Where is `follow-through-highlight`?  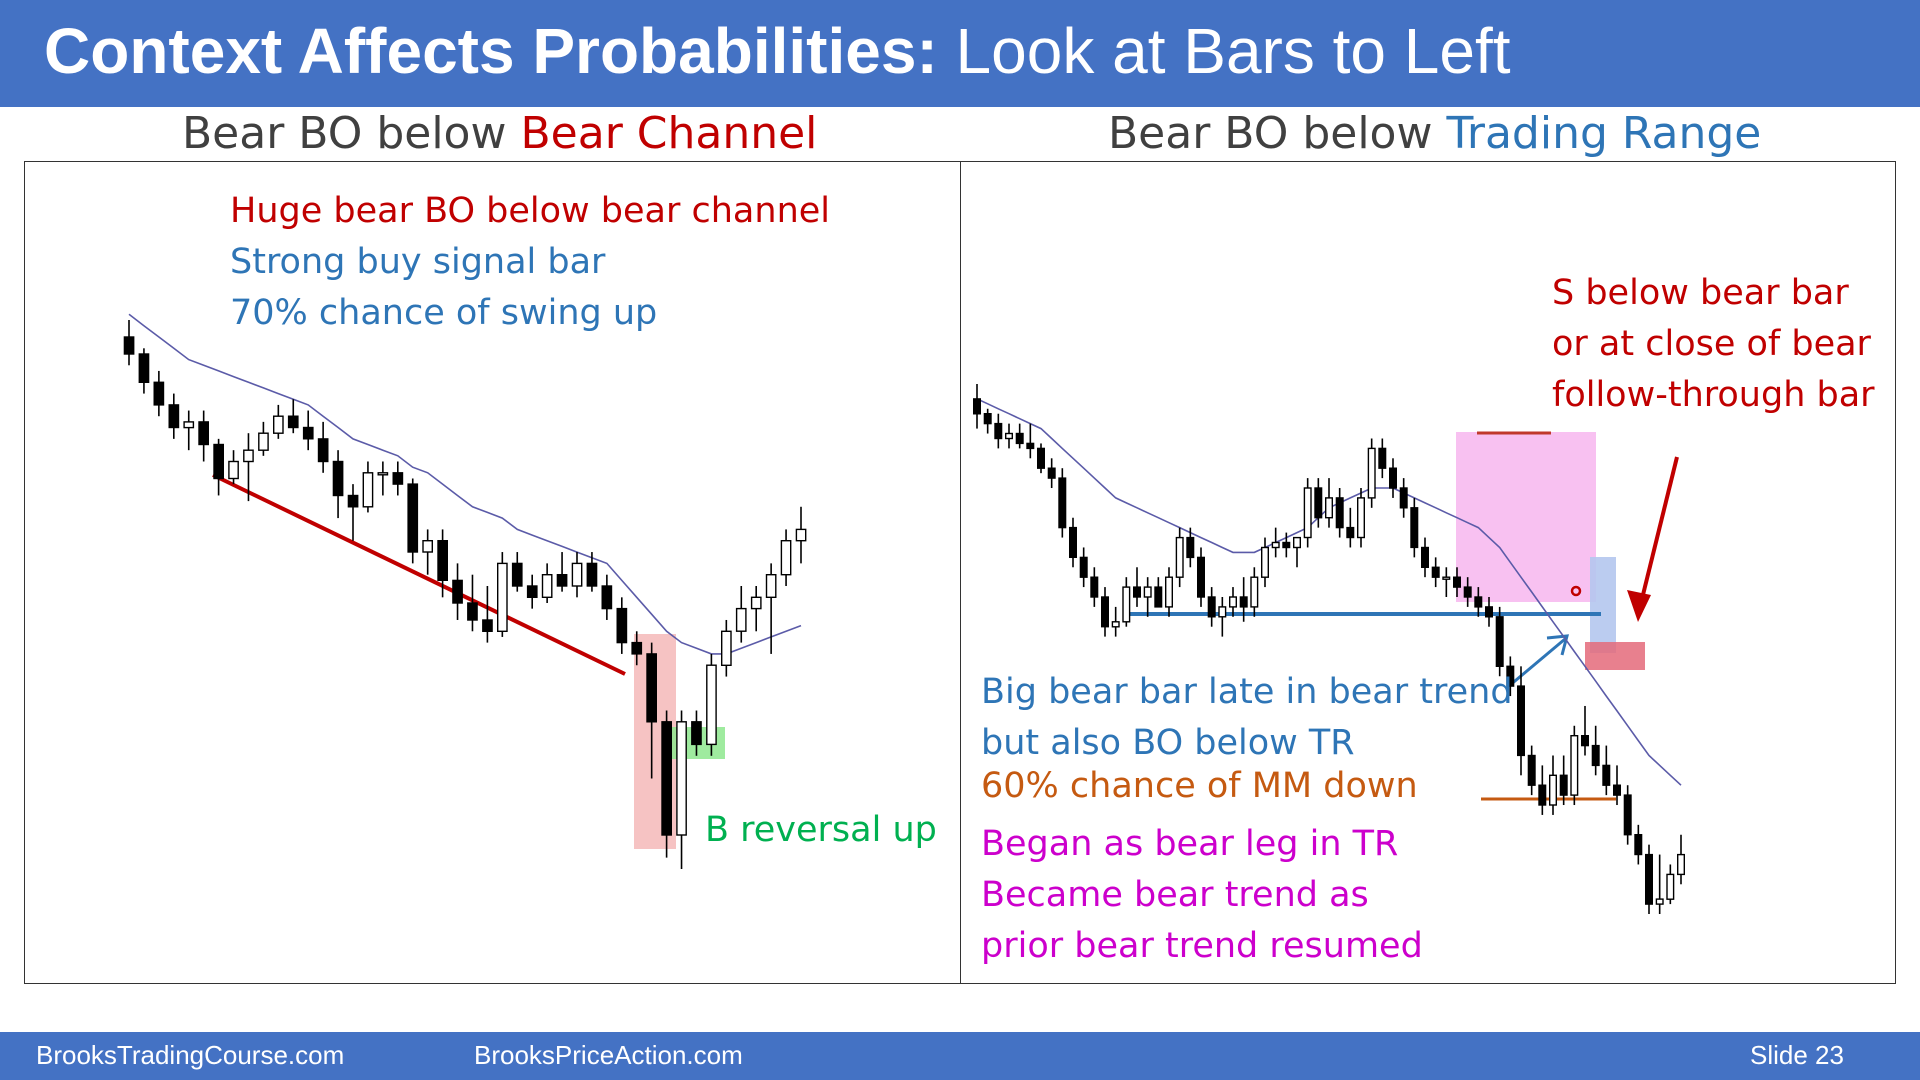 follow-through-highlight is located at coordinates (1615, 656).